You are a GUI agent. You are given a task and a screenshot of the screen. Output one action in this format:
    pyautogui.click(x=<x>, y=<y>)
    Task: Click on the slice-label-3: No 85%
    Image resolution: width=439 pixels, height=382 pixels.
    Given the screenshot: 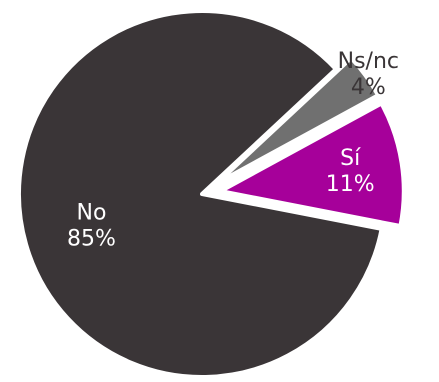 What is the action you would take?
    pyautogui.click(x=91, y=226)
    